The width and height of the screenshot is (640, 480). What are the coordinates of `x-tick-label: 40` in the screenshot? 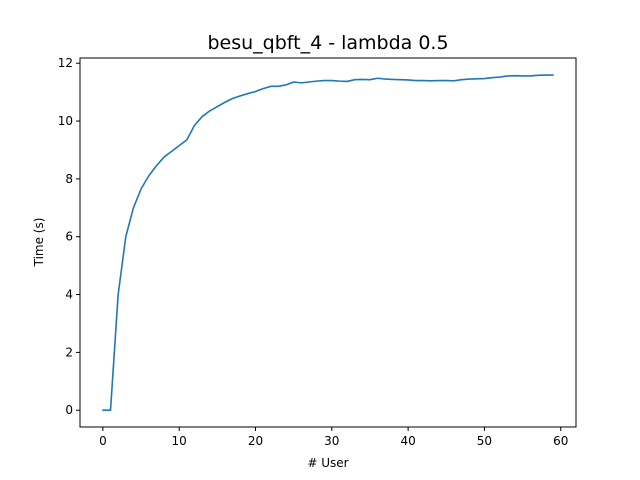 It's located at (407, 441).